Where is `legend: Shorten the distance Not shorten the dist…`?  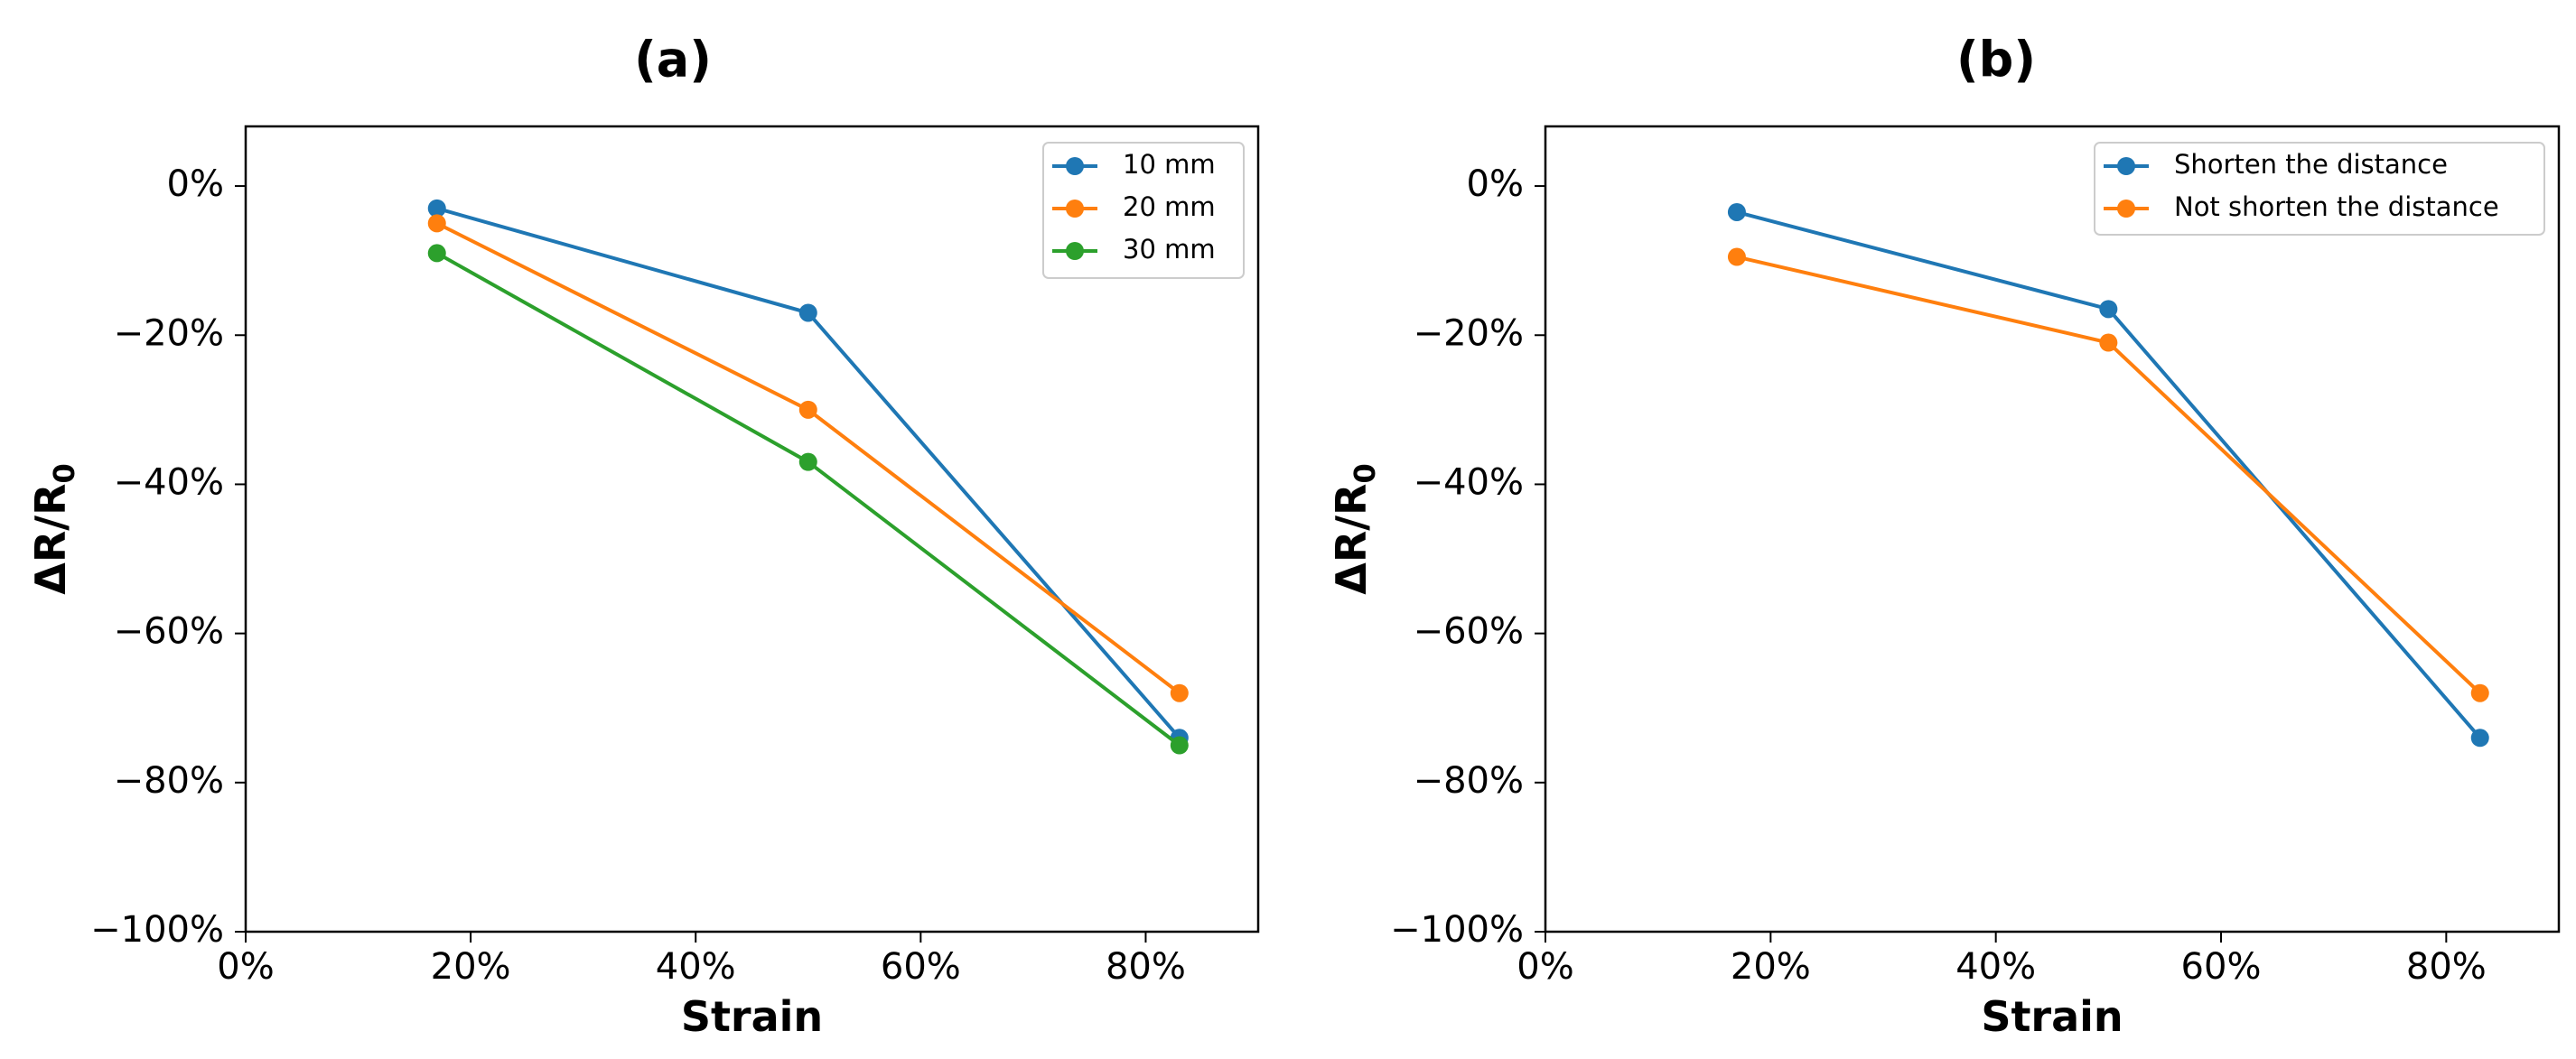 legend: Shorten the distance Not shorten the dist… is located at coordinates (2319, 189).